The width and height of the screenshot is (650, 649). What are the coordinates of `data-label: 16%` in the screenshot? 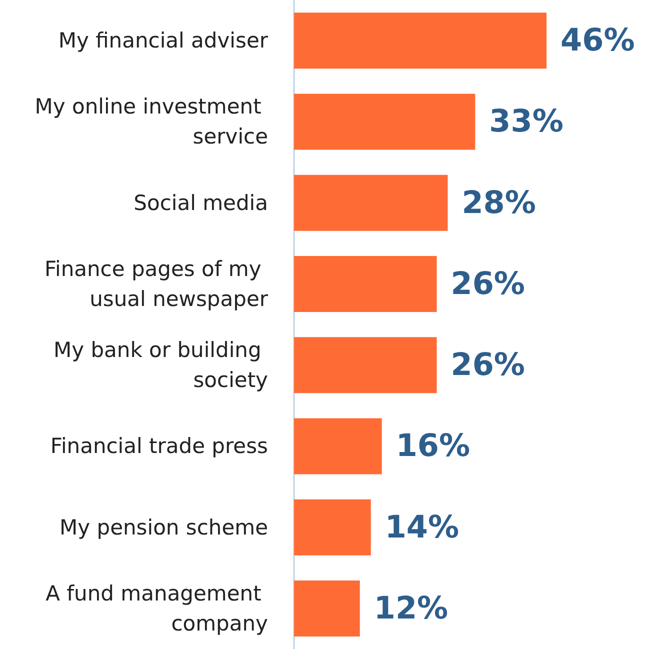 It's located at (433, 446).